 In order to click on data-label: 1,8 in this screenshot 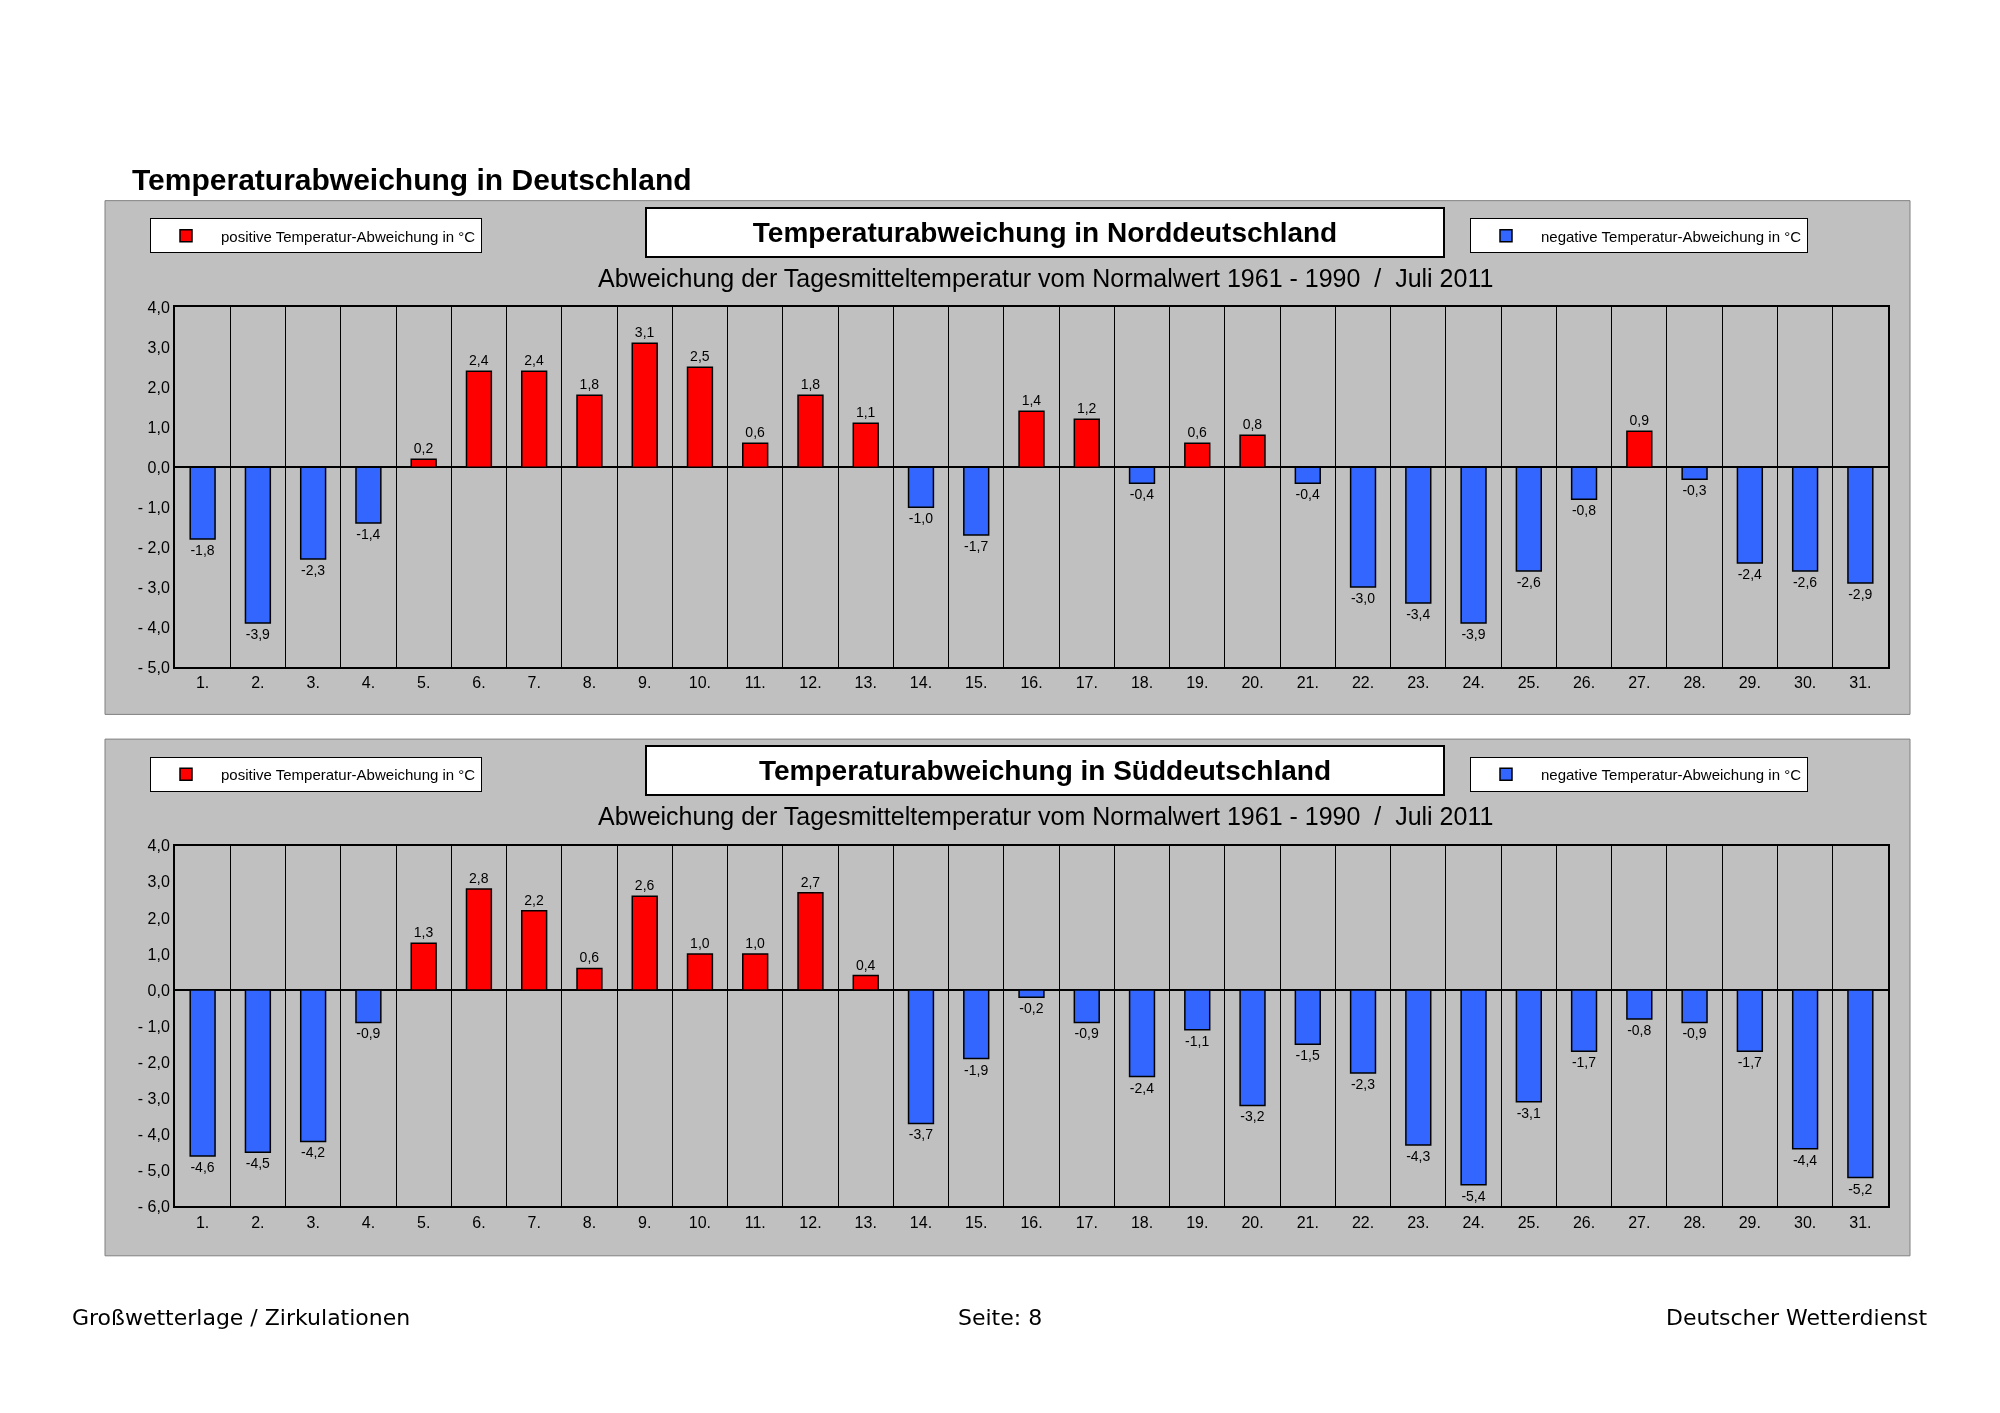, I will do `click(810, 384)`.